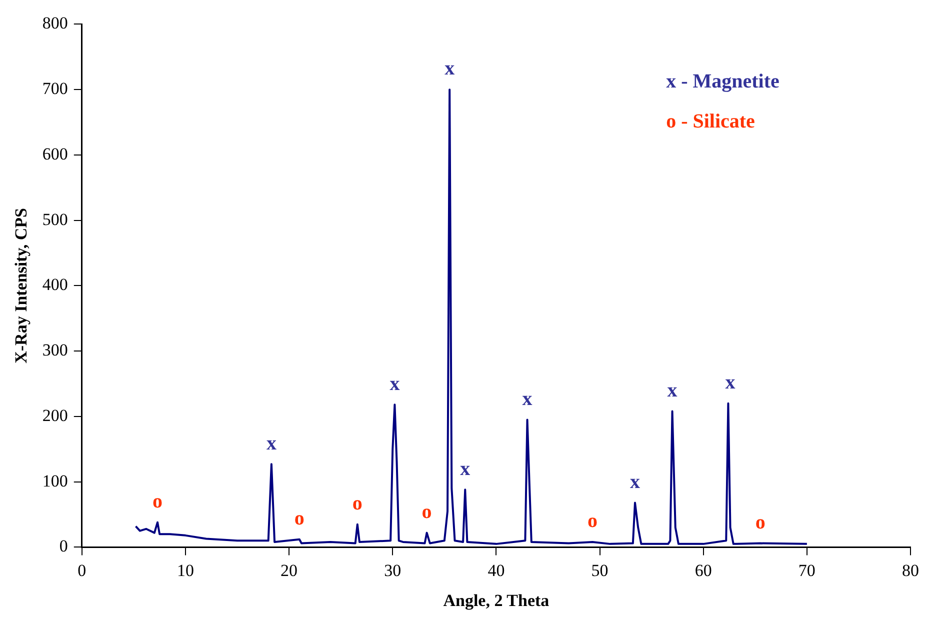 Image resolution: width=933 pixels, height=624 pixels. What do you see at coordinates (21, 286) in the screenshot?
I see `y-axis-title: X-Ray Intensity, CPS` at bounding box center [21, 286].